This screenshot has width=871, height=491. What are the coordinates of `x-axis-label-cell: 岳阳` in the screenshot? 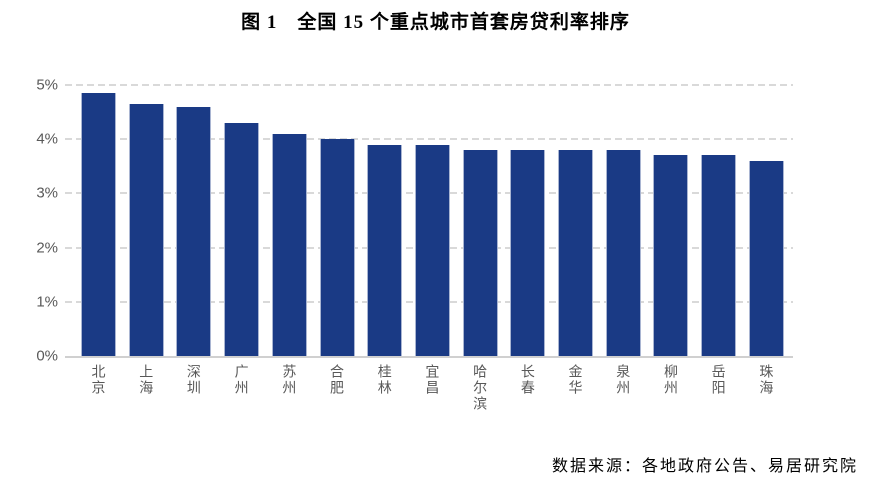 It's located at (718, 388).